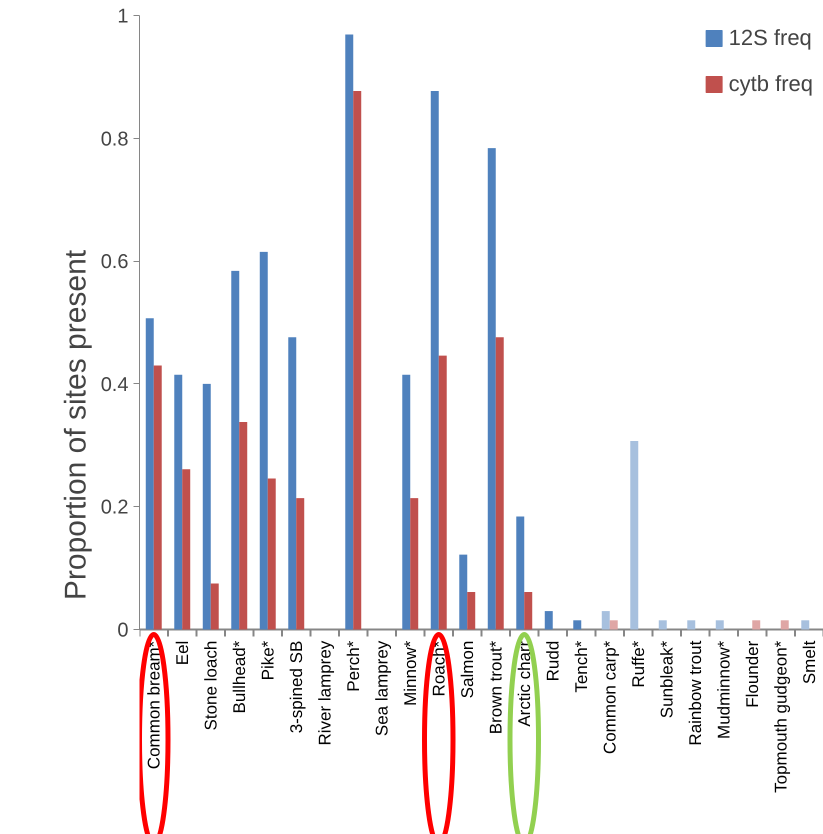 Image resolution: width=823 pixels, height=834 pixels. What do you see at coordinates (780, 716) in the screenshot?
I see `x-tick-label: Topmouth gudgeon*` at bounding box center [780, 716].